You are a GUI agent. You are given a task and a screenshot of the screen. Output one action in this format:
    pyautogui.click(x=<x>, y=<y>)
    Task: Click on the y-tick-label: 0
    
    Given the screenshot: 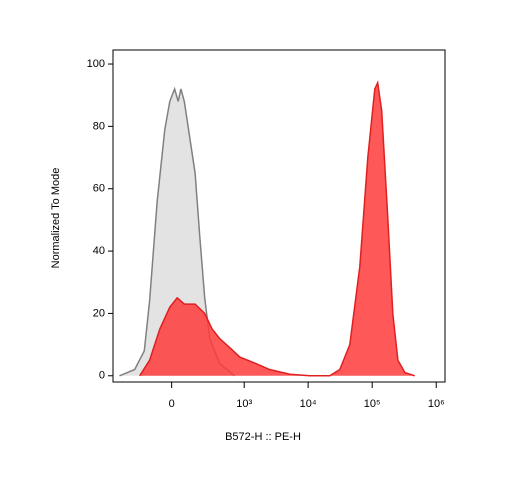 What is the action you would take?
    pyautogui.click(x=102, y=376)
    